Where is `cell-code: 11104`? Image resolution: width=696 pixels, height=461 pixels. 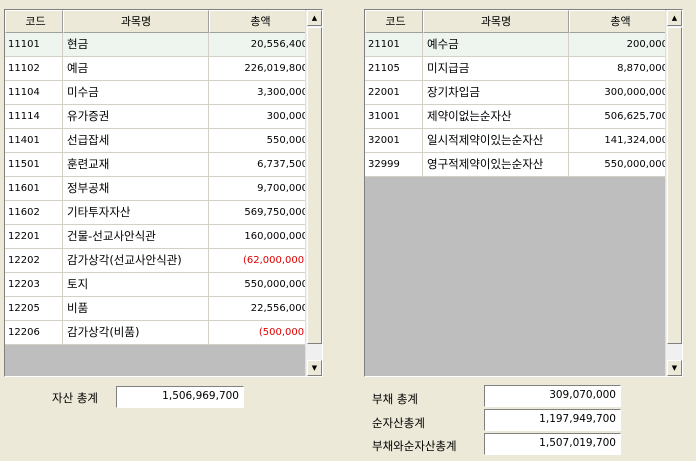
cell-code: 11104 is located at coordinates (34, 93).